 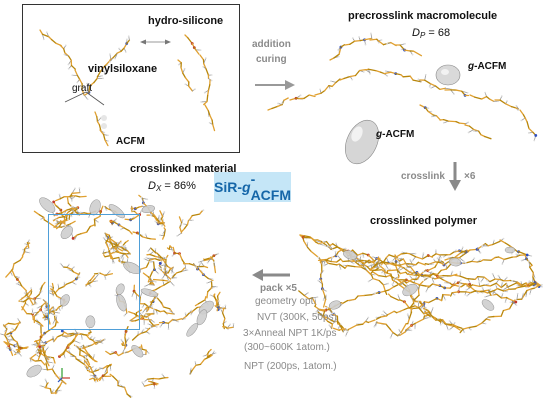 What do you see at coordinates (423, 221) in the screenshot?
I see `label-crosslinked-polymer: crosslinked polymer` at bounding box center [423, 221].